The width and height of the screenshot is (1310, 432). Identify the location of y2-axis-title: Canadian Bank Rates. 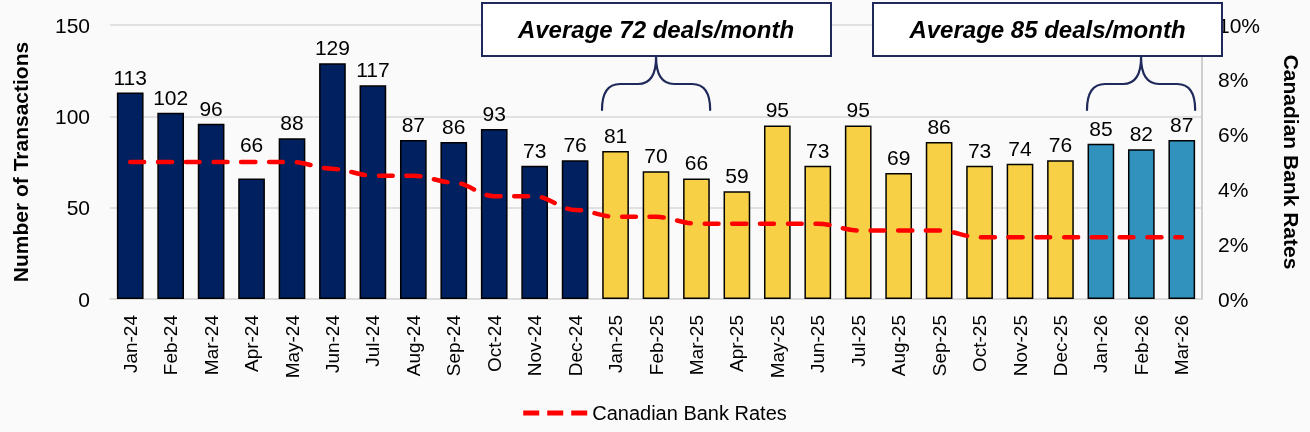
(1291, 162).